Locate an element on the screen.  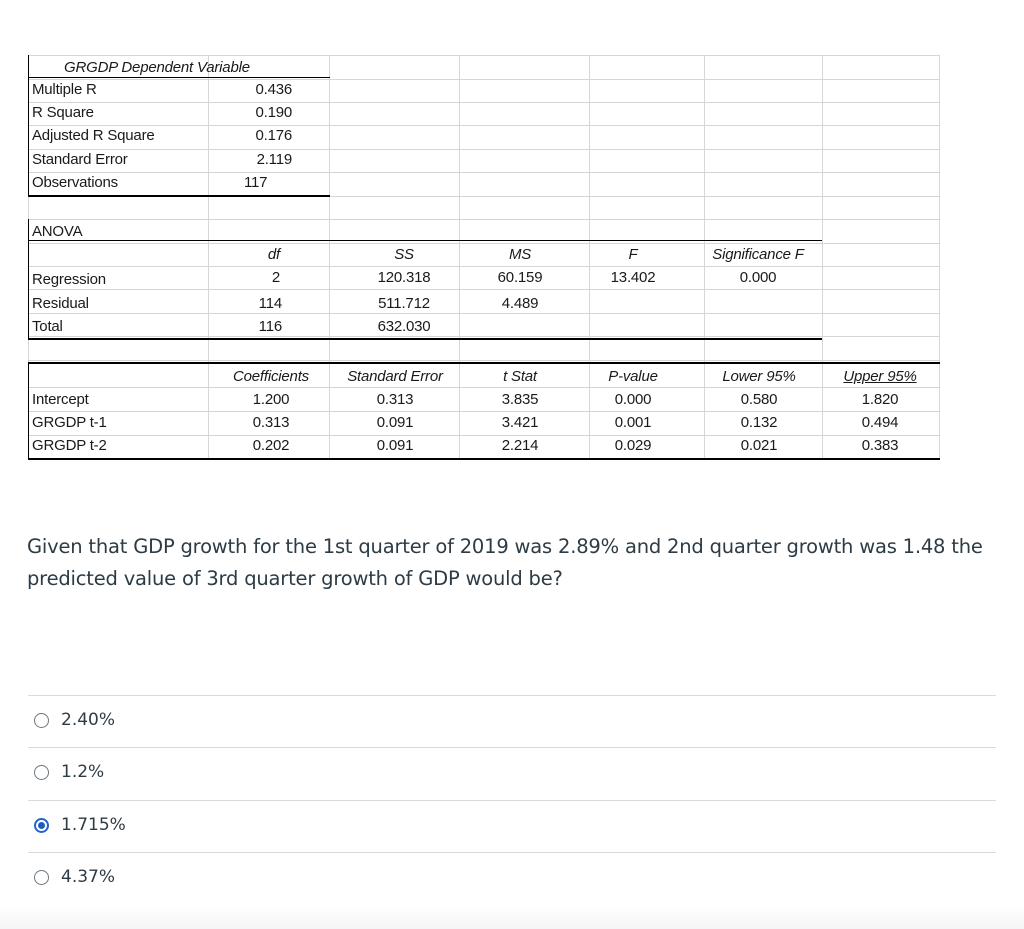
stat-label: Adjusted R Square is located at coordinates (93, 135).